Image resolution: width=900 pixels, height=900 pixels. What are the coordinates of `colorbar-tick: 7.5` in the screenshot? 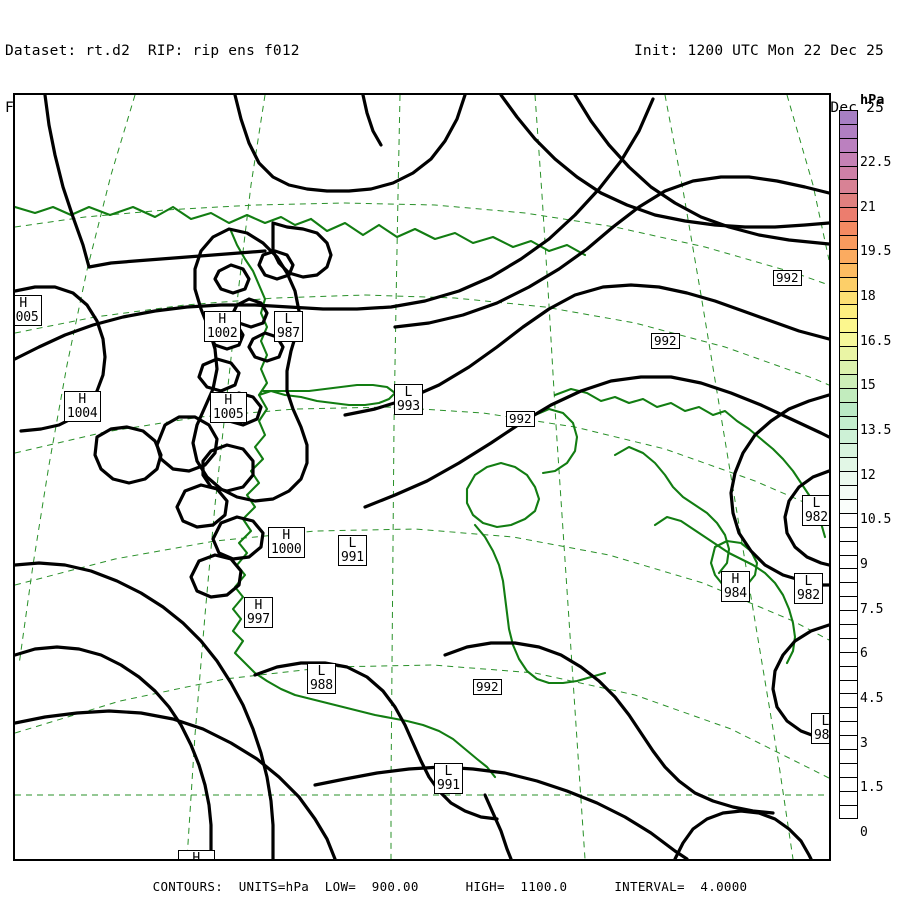 It's located at (872, 609).